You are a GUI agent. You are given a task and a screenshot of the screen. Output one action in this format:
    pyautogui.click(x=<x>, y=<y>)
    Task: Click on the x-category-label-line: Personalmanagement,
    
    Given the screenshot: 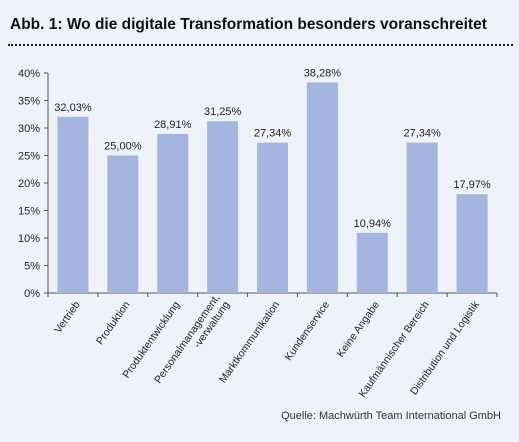 What is the action you would take?
    pyautogui.click(x=187, y=338)
    